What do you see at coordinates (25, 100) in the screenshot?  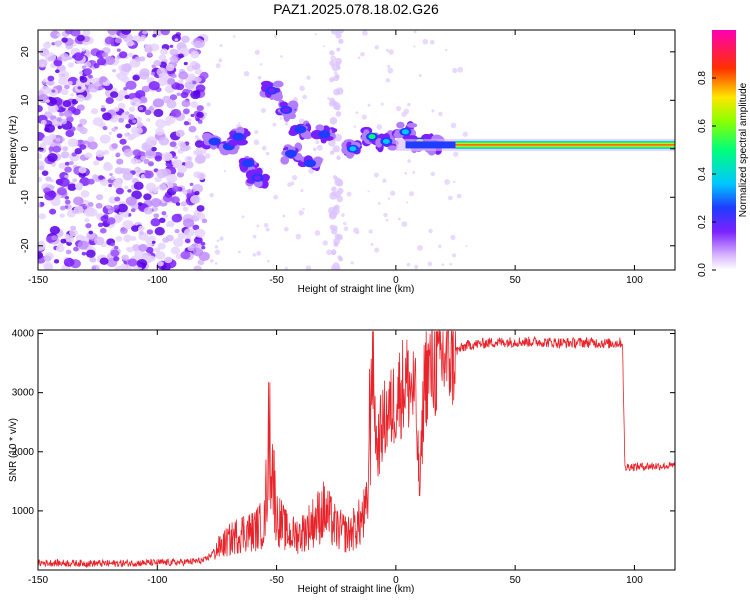 I see `spectrogram-y-tick-label: 10` at bounding box center [25, 100].